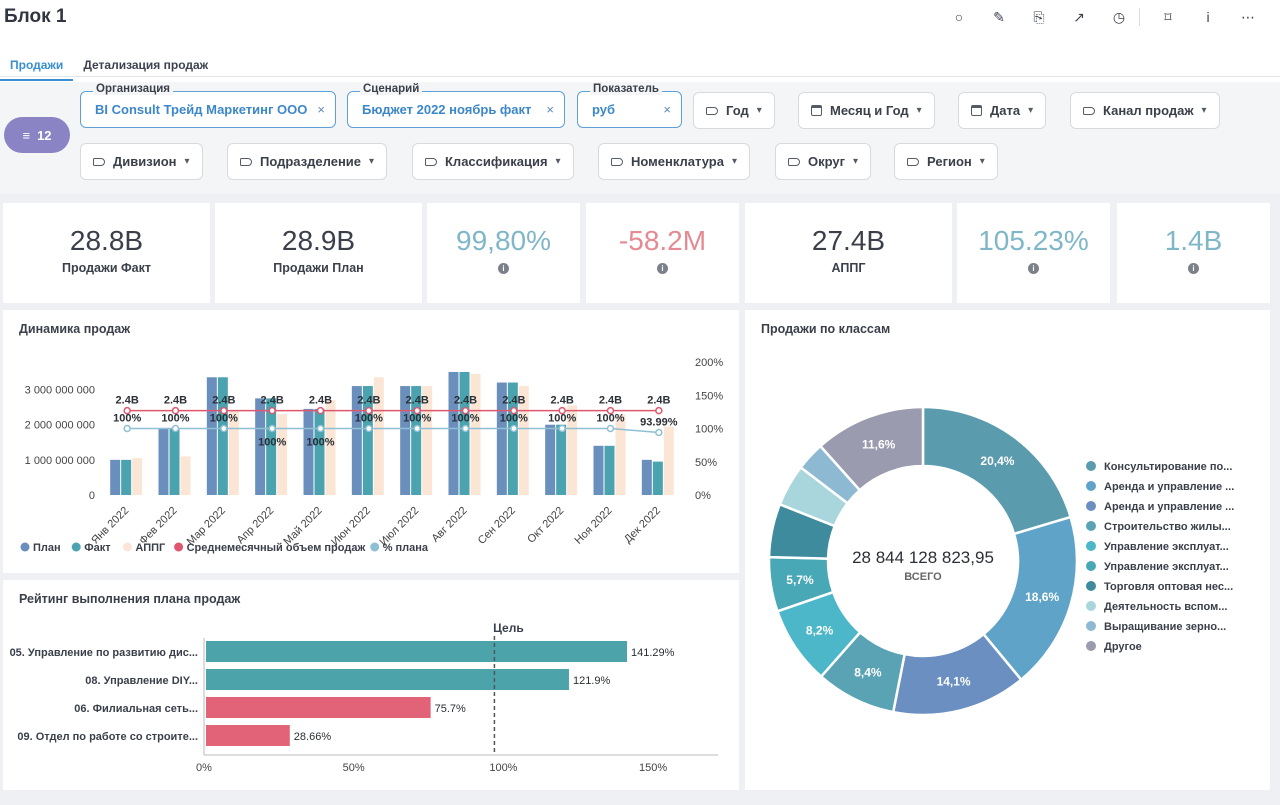 The width and height of the screenshot is (1280, 805). Describe the element at coordinates (97, 548) in the screenshot. I see `legend-label: Факт` at that location.